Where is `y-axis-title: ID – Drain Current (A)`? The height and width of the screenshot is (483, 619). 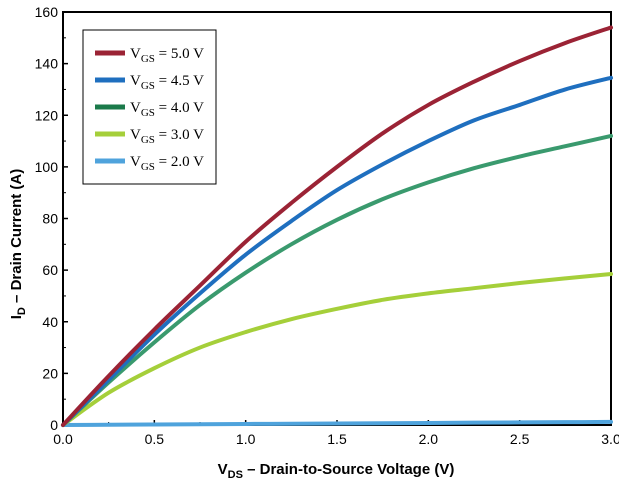
y-axis-title: ID – Drain Current (A) is located at coordinates (18, 244).